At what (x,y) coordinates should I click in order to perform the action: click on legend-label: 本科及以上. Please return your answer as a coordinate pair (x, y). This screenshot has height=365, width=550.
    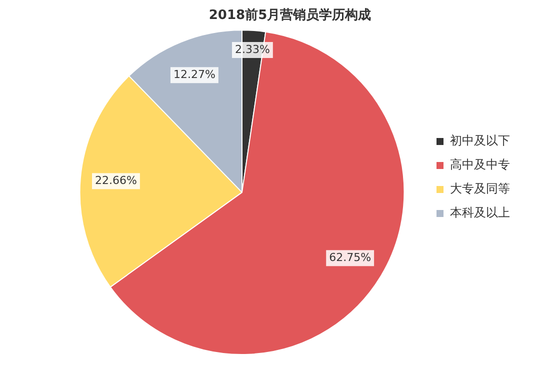
    Looking at the image, I should click on (480, 213).